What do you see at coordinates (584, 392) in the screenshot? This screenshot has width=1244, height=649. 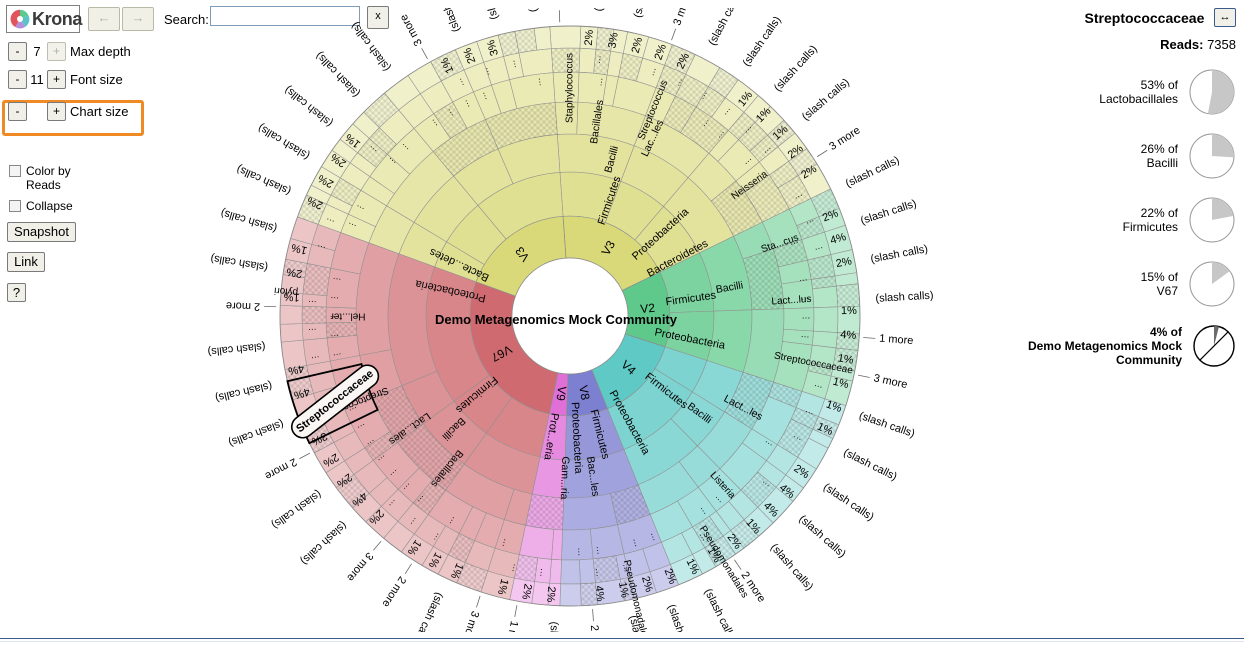 I see `sector-label: V8` at bounding box center [584, 392].